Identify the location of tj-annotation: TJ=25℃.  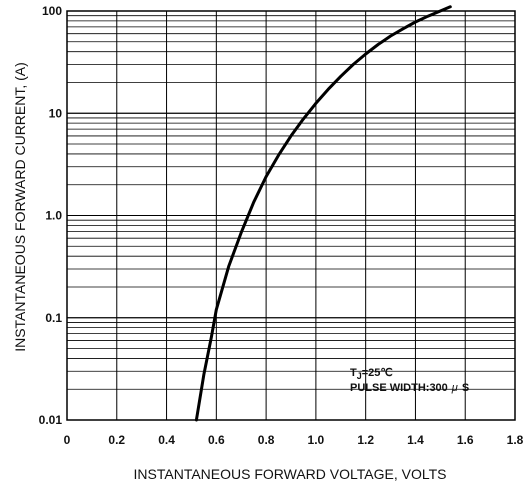
(371, 374).